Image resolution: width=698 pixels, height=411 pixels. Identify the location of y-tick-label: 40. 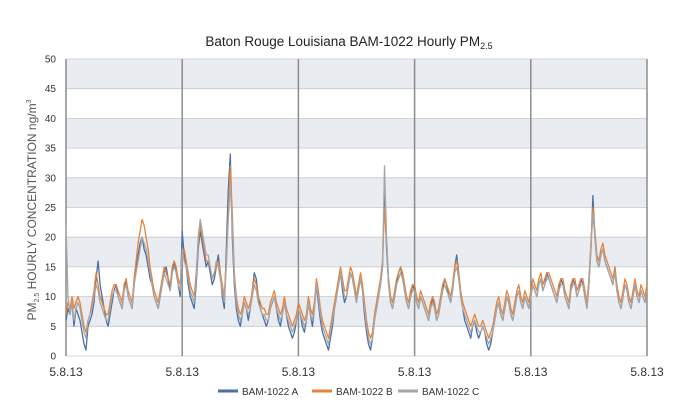
(51, 119).